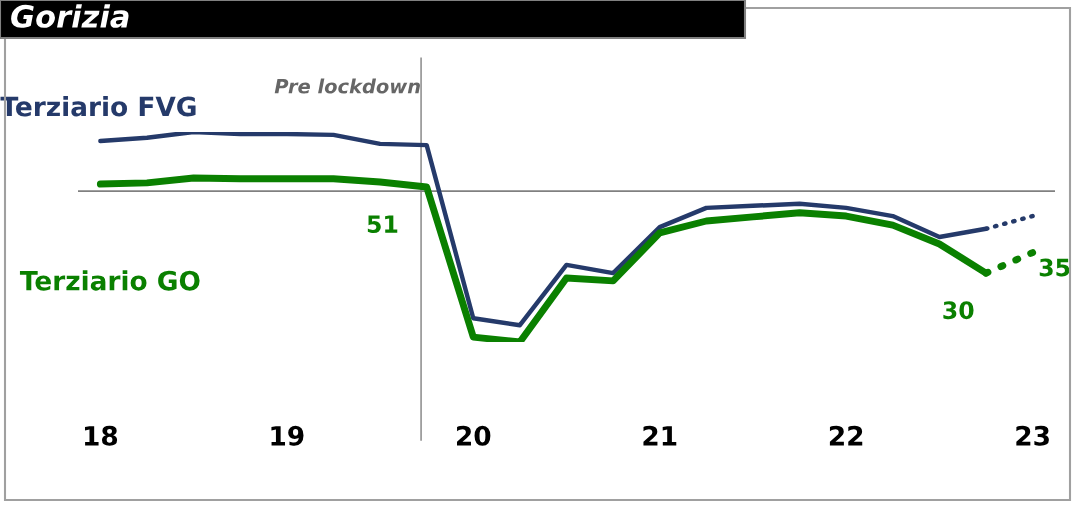  Describe the element at coordinates (1054, 267) in the screenshot. I see `data-label: 35` at that location.